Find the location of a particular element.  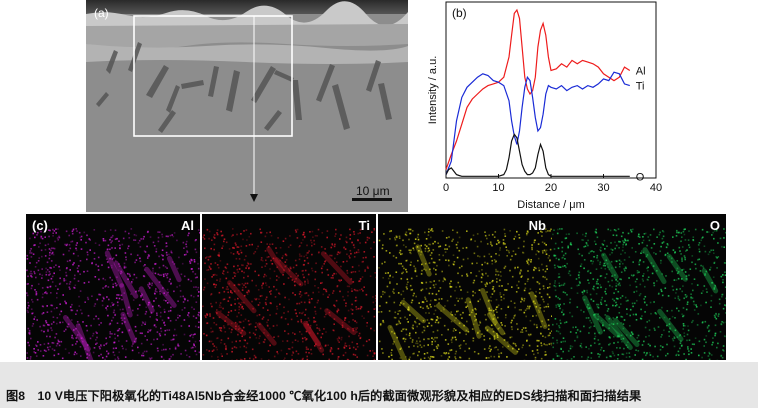

al-map-texture is located at coordinates (113, 287).